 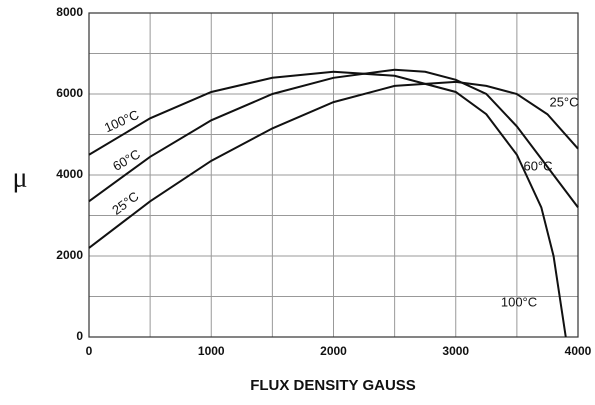 I want to click on x-tick-label: 0, so click(x=89, y=351).